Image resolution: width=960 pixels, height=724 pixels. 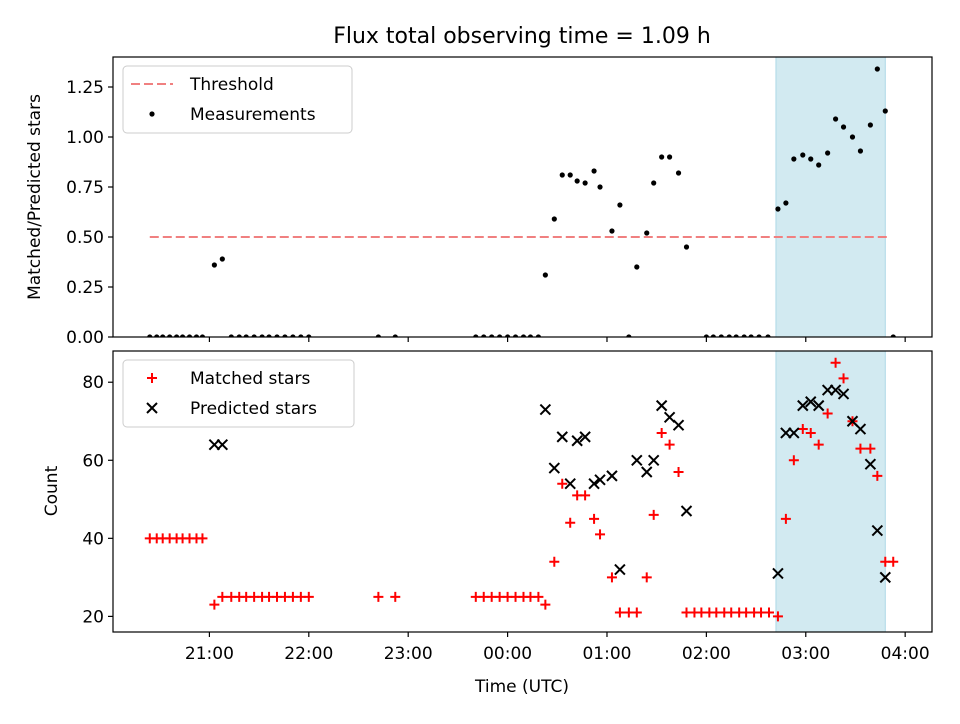 I want to click on y-tick-label: 0.50, so click(x=85, y=238).